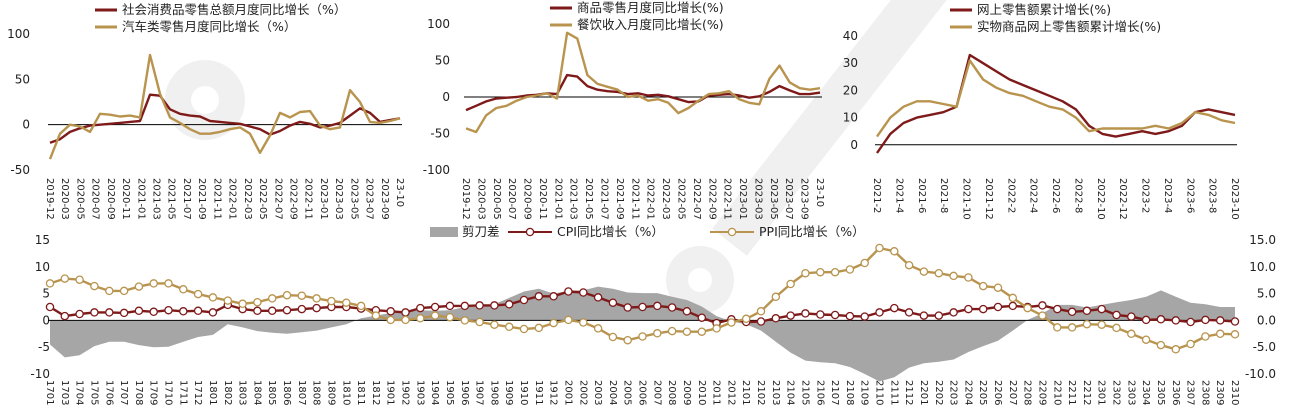 The width and height of the screenshot is (1292, 417). Describe the element at coordinates (730, 392) in the screenshot. I see `x-tick-label: 2012` at that location.